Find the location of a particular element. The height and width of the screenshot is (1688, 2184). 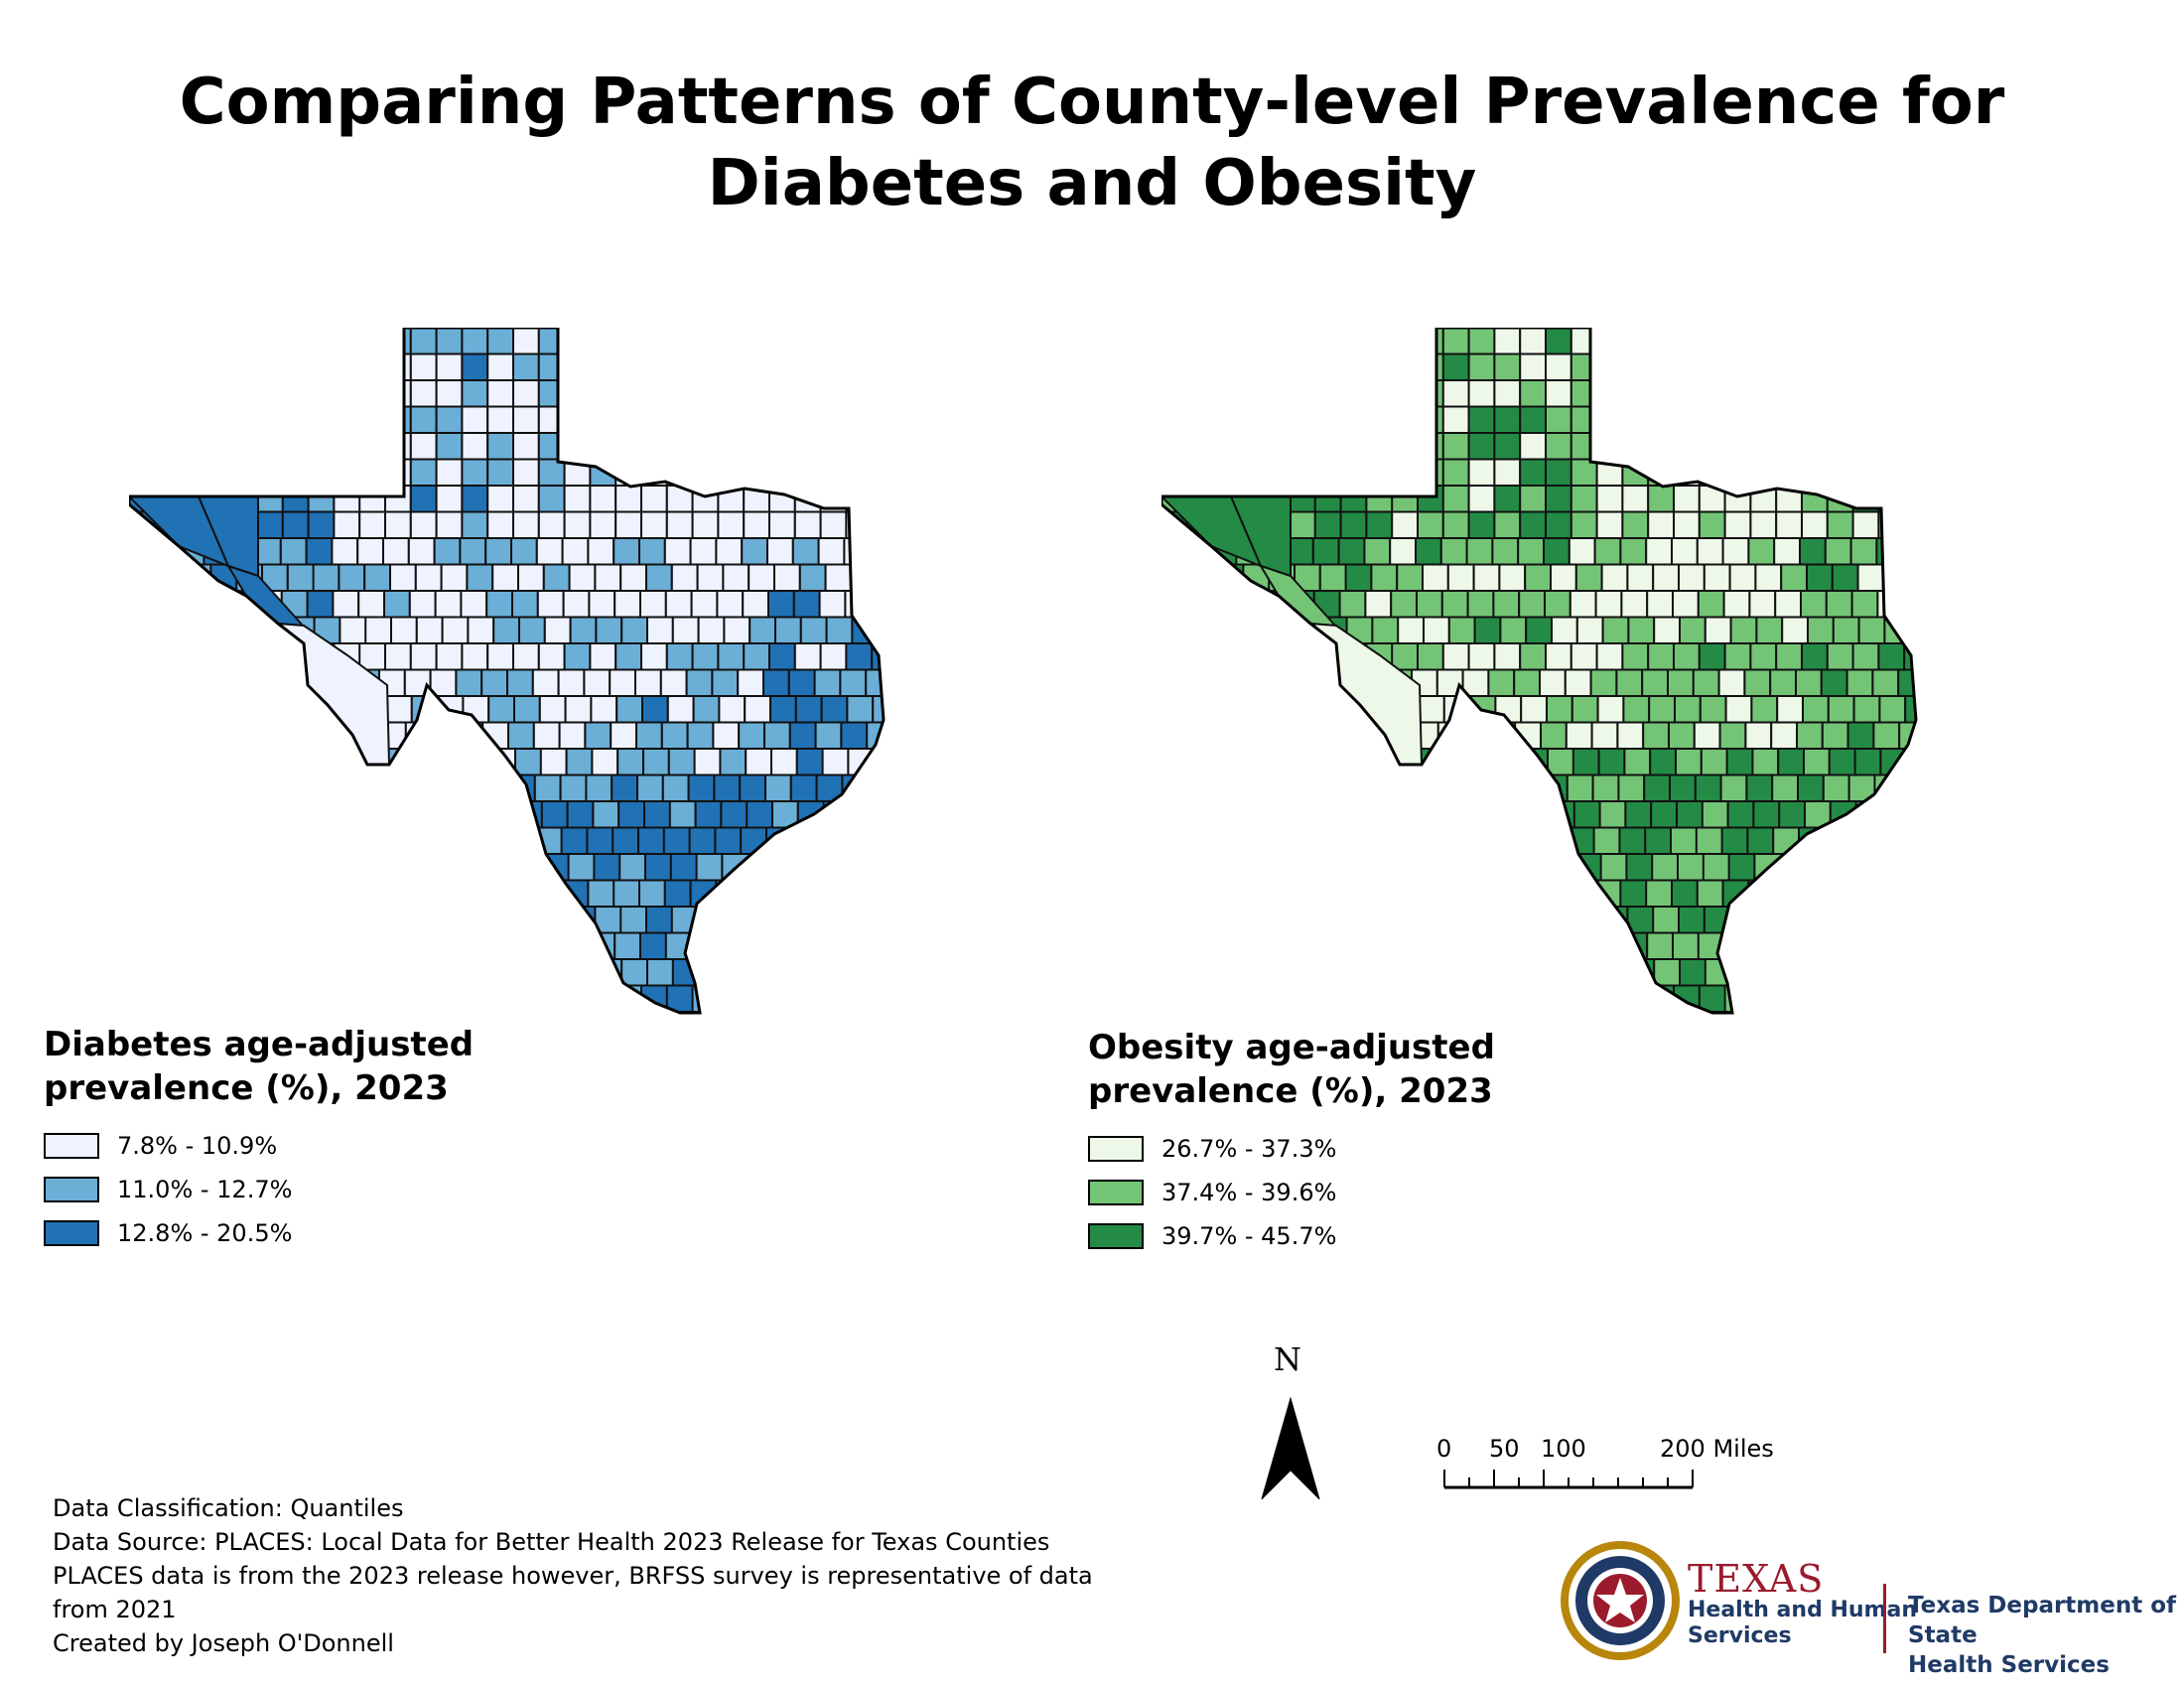

state-outline is located at coordinates (1539, 671).